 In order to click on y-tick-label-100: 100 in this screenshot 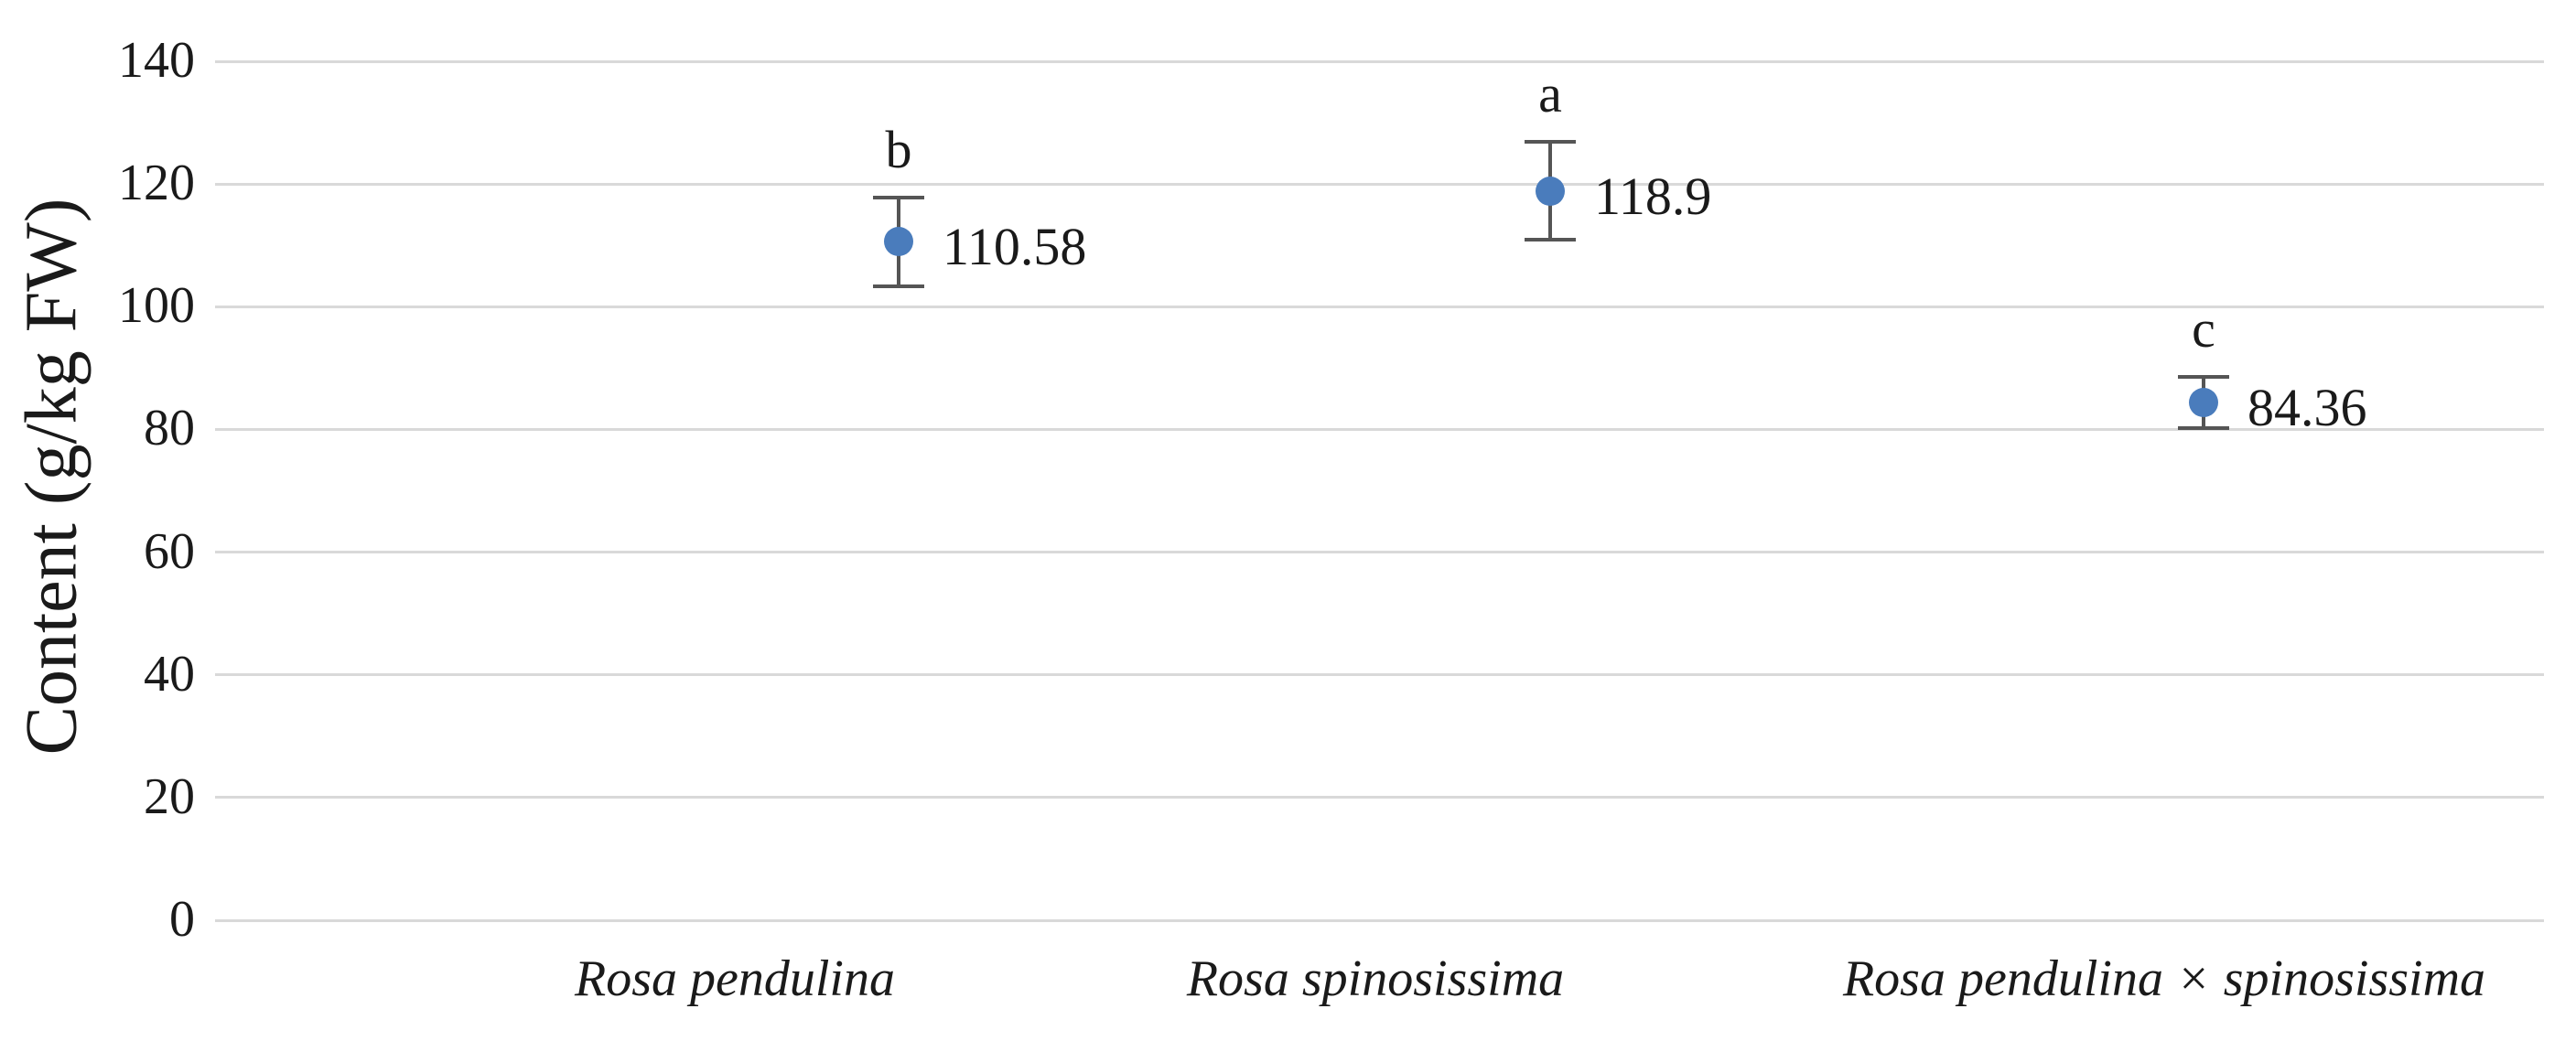, I will do `click(156, 306)`.